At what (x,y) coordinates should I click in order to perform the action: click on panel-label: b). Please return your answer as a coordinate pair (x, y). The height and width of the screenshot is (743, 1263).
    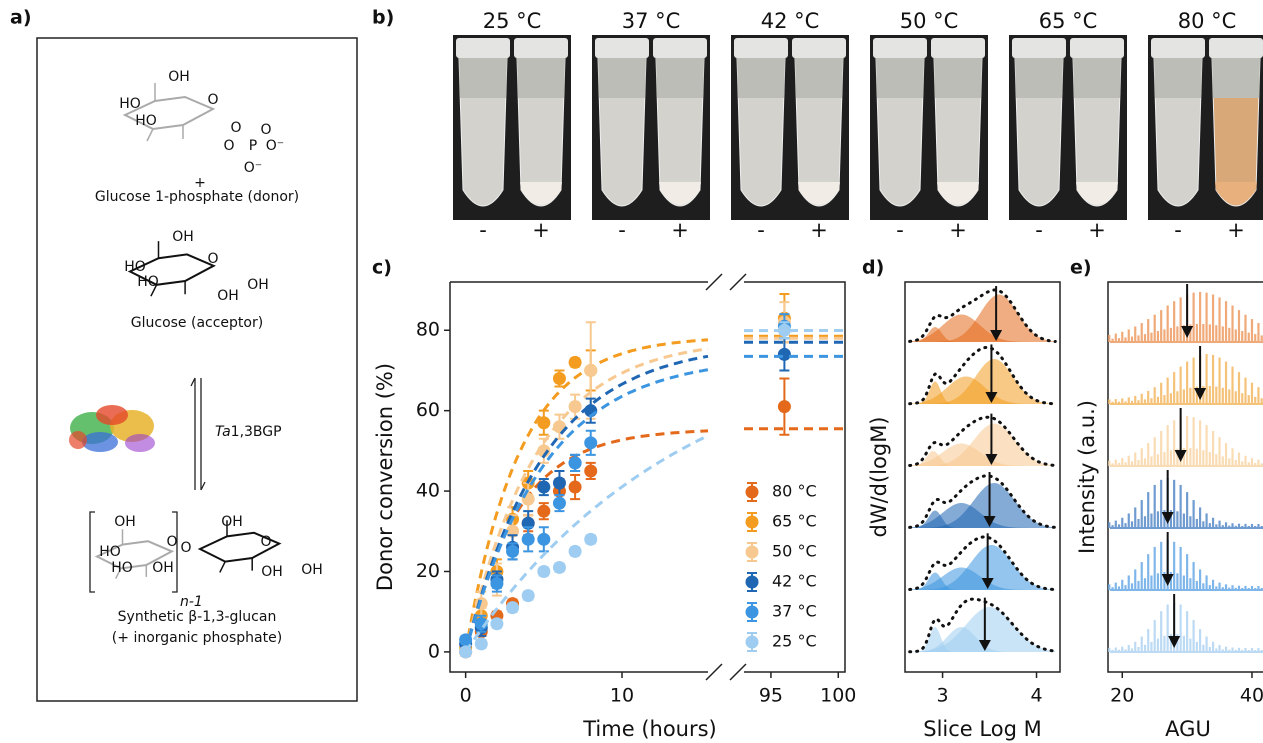
    Looking at the image, I should click on (383, 18).